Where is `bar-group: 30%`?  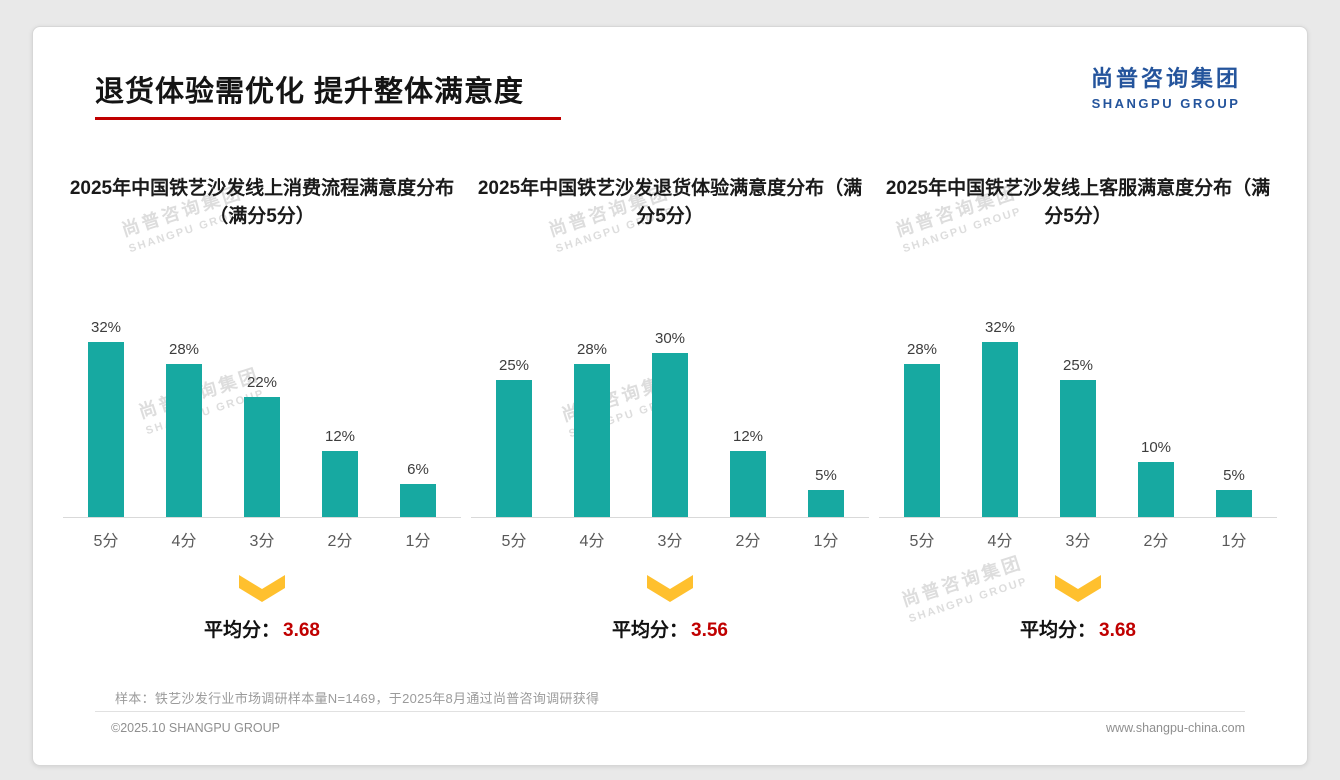
bar-group: 30% is located at coordinates (670, 423).